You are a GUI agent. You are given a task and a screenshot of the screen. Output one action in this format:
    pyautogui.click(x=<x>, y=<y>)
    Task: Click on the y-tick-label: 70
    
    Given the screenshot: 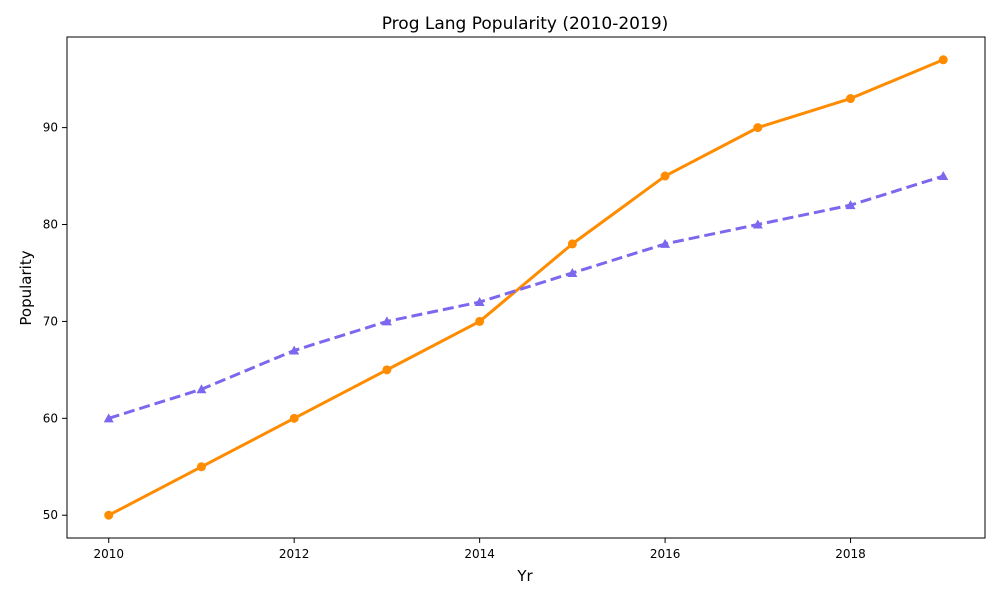 What is the action you would take?
    pyautogui.click(x=50, y=321)
    